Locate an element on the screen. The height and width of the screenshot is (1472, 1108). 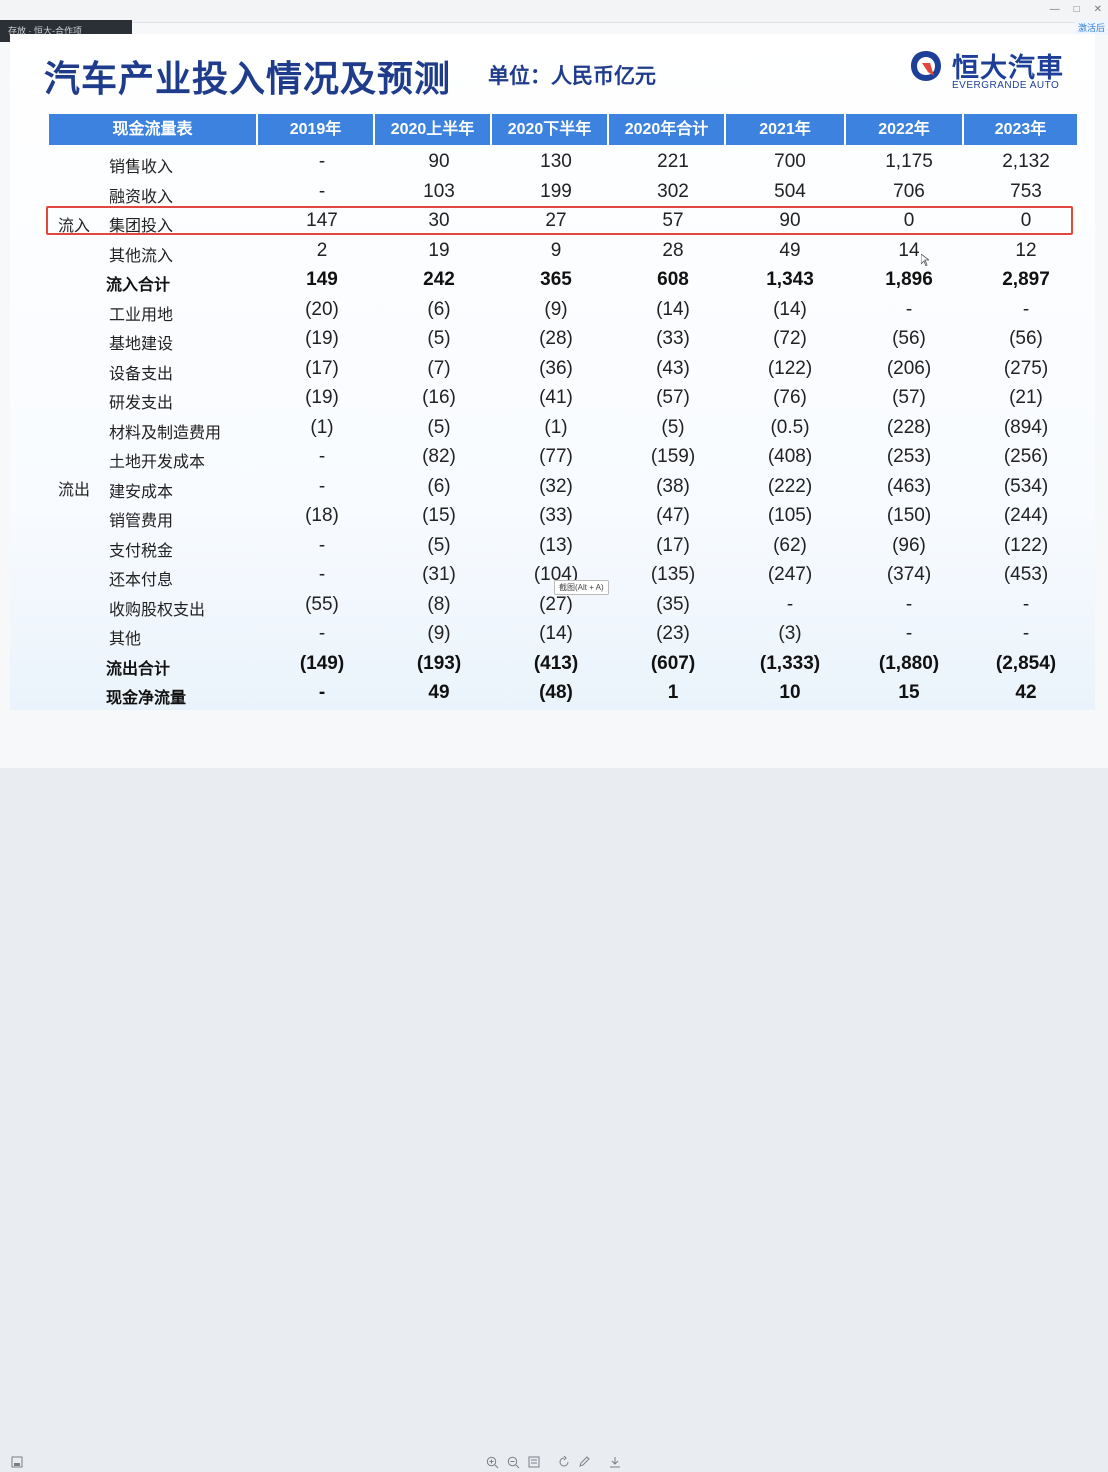
close-icon: ✕ is located at coordinates (1097, 9).